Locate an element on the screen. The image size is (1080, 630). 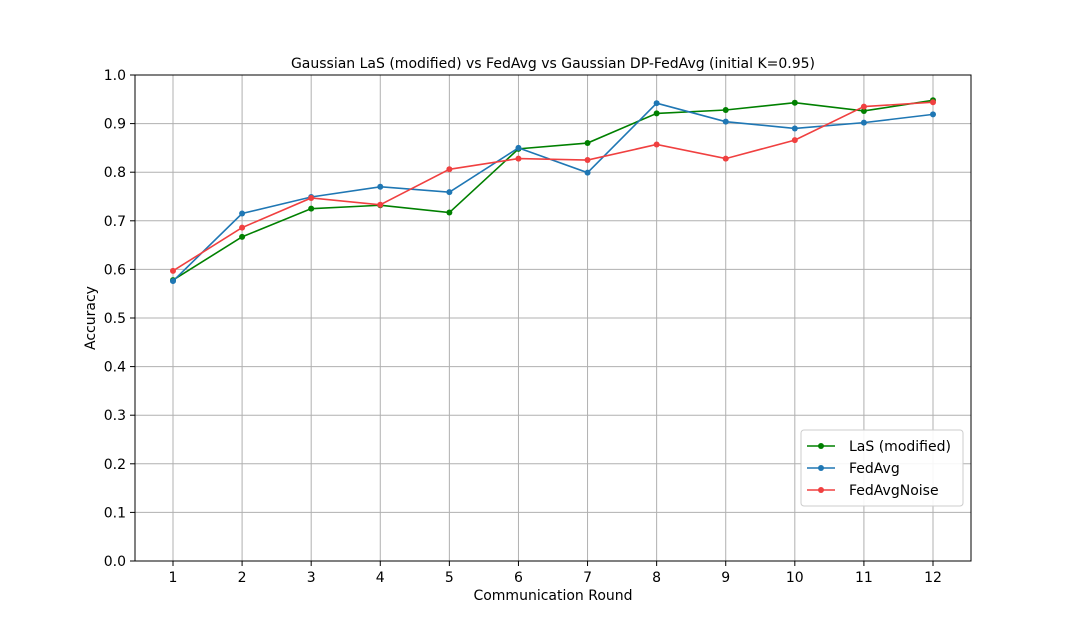
y-tick-label: 0.3 is located at coordinates (115, 416).